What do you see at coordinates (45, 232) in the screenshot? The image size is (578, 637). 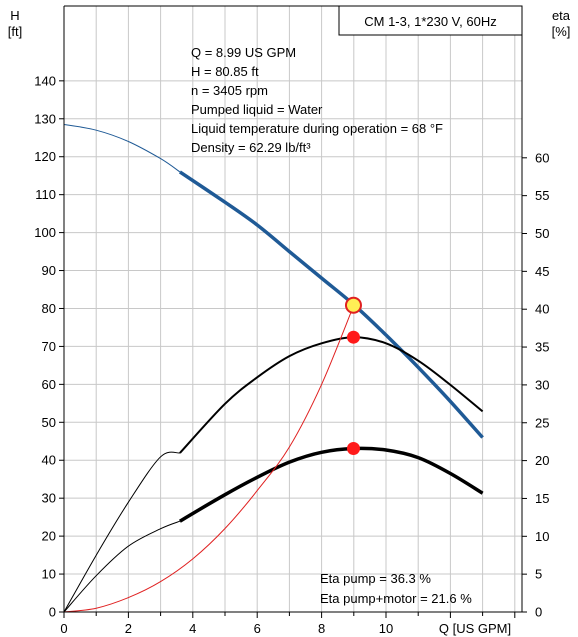 I see `left-tick-label-100: 100` at bounding box center [45, 232].